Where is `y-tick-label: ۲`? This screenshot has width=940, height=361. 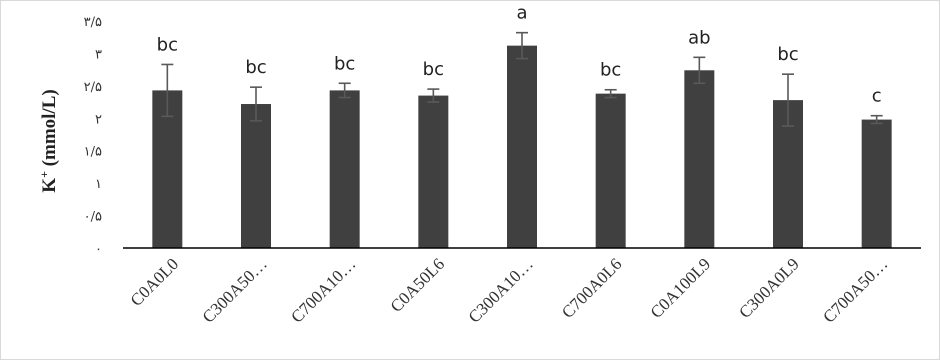 y-tick-label: ۲ is located at coordinates (98, 119).